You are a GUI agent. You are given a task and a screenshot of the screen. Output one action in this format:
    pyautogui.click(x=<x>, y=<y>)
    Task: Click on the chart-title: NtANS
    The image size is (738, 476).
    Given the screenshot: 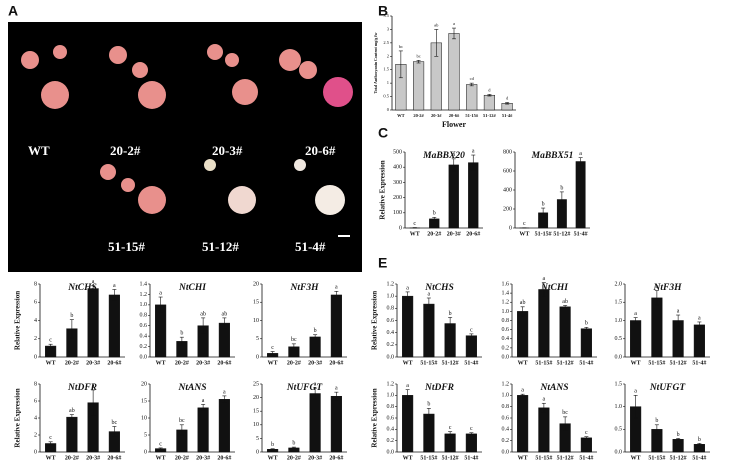 What is the action you would take?
    pyautogui.click(x=192, y=388)
    